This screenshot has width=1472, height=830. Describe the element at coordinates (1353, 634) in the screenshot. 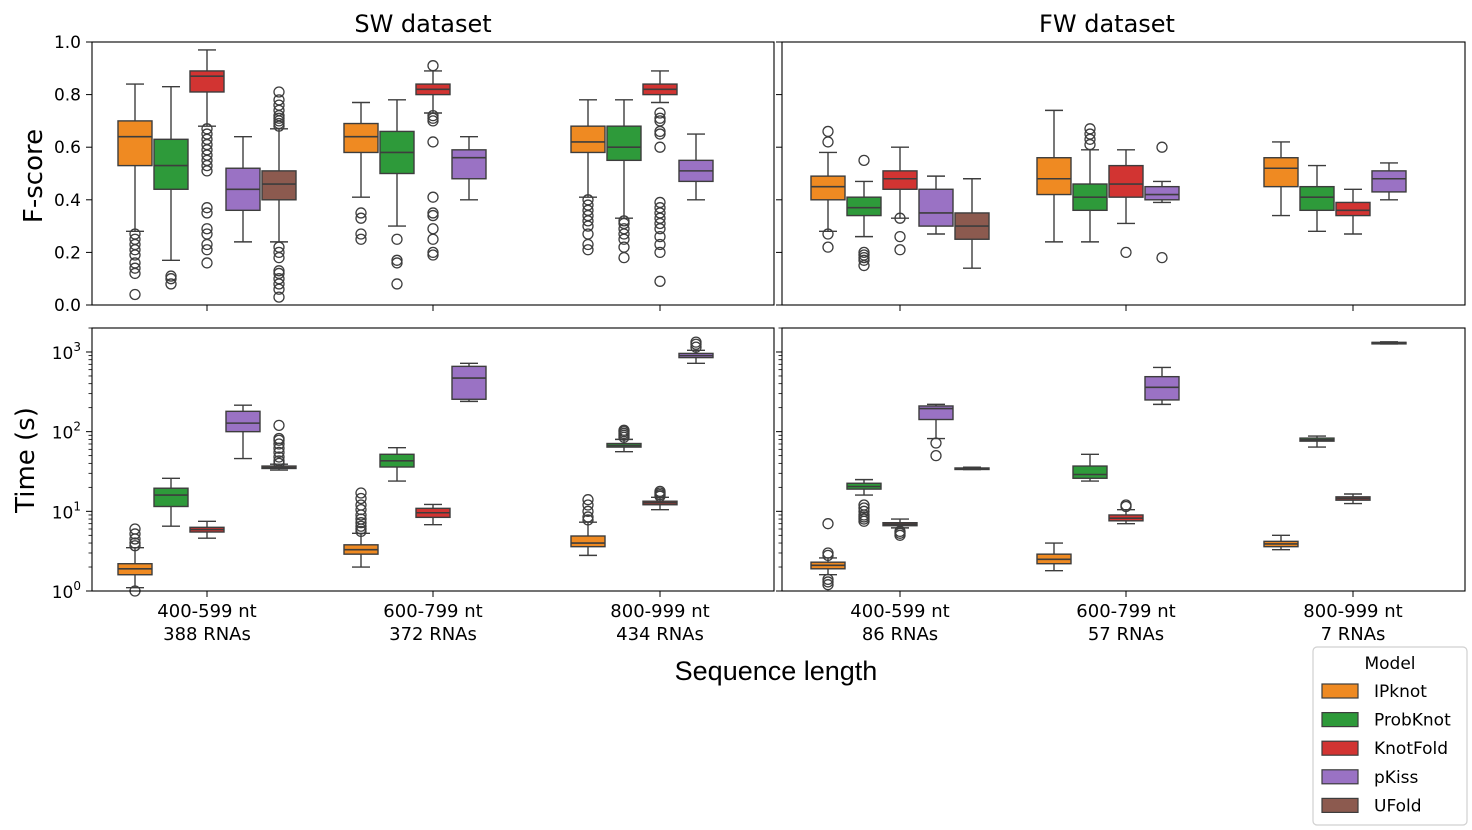

I see `category-count: 7 RNAs` at that location.